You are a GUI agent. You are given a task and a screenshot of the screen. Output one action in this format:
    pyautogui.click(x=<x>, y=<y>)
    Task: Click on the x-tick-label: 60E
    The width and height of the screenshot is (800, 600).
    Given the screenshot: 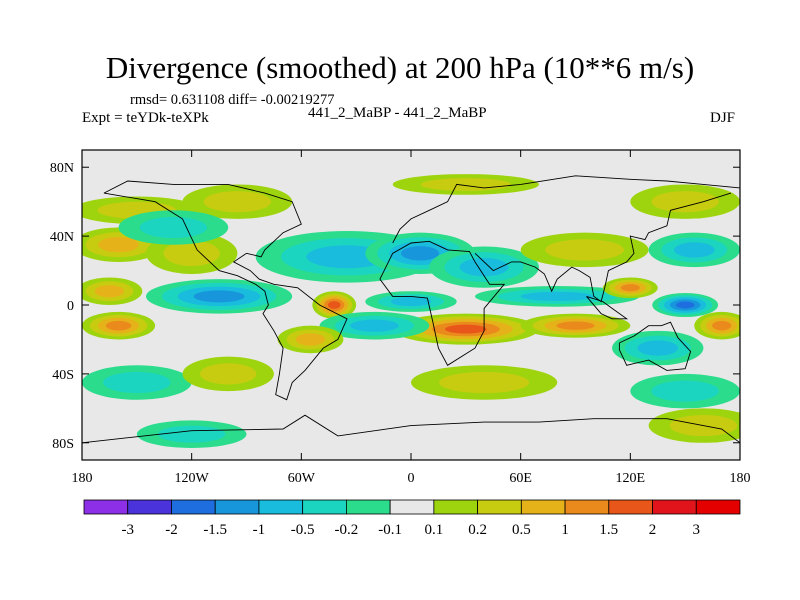 What is the action you would take?
    pyautogui.click(x=520, y=478)
    